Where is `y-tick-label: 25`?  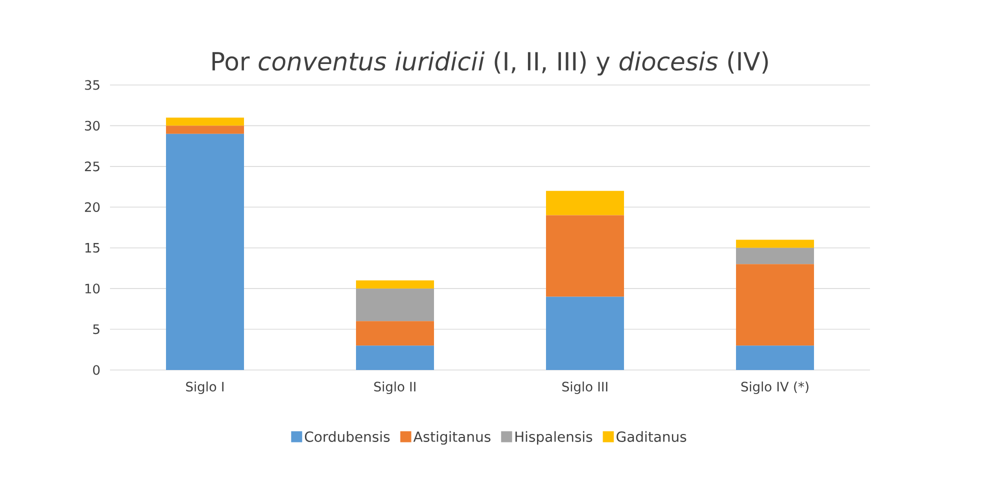
y-tick-label: 25 is located at coordinates (92, 167).